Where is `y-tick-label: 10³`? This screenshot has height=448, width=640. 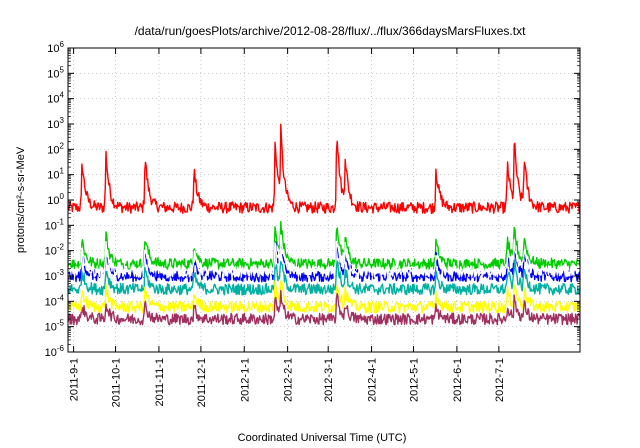 y-tick-label: 10³ is located at coordinates (55, 123).